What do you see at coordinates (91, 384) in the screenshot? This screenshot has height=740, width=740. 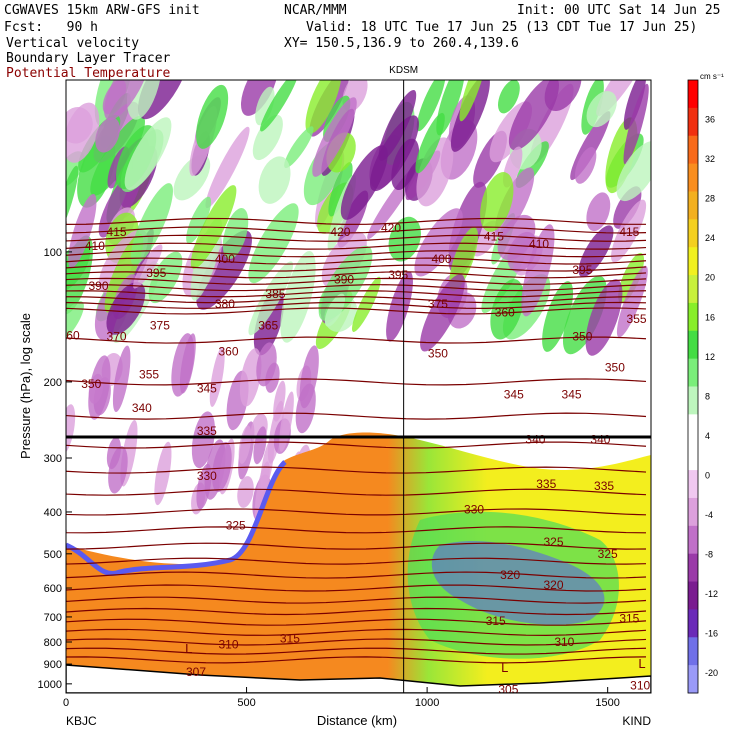 I see `theta-label: 350` at bounding box center [91, 384].